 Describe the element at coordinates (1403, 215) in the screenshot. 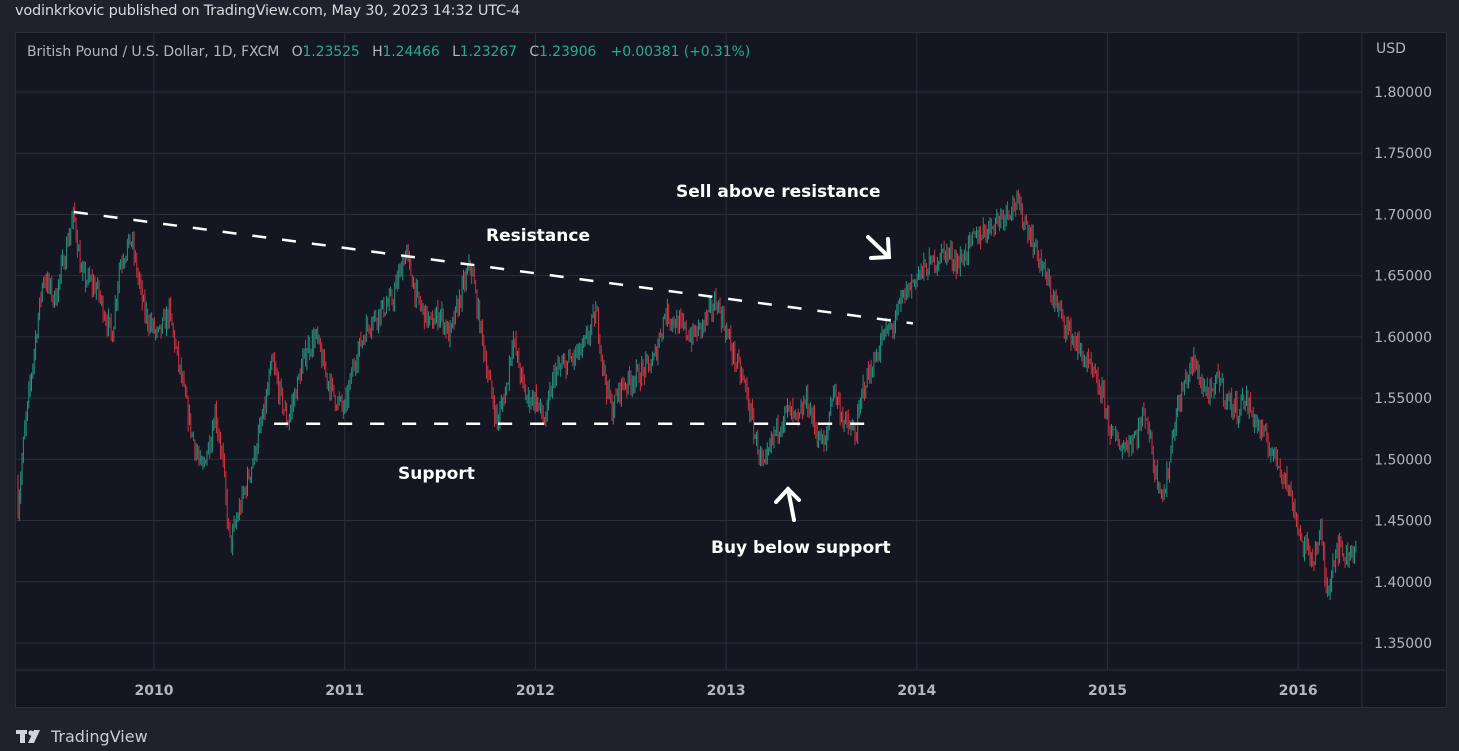

I see `price-tick-label: 1.70000` at that location.